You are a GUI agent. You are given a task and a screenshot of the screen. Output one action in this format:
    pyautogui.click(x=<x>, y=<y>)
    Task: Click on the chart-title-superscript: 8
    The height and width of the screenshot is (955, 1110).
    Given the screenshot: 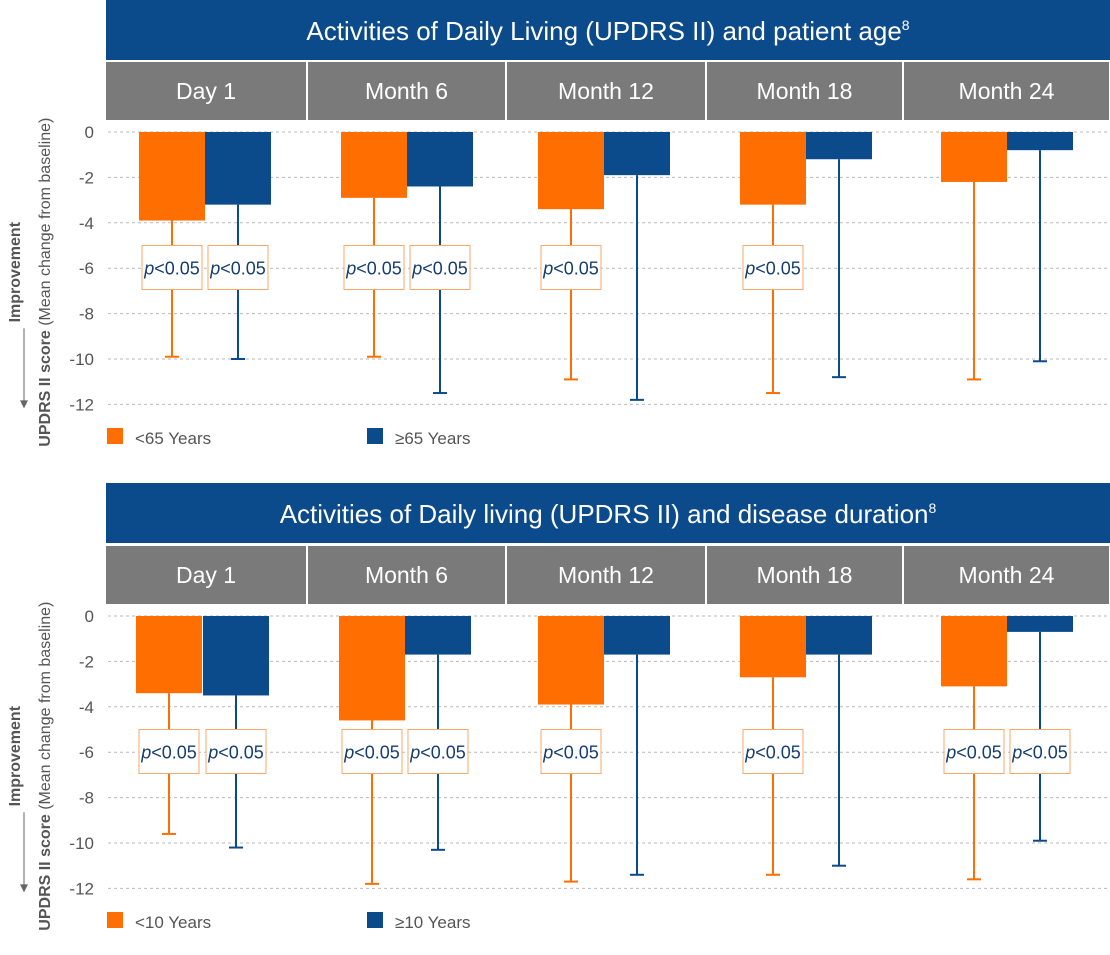 What is the action you would take?
    pyautogui.click(x=906, y=25)
    